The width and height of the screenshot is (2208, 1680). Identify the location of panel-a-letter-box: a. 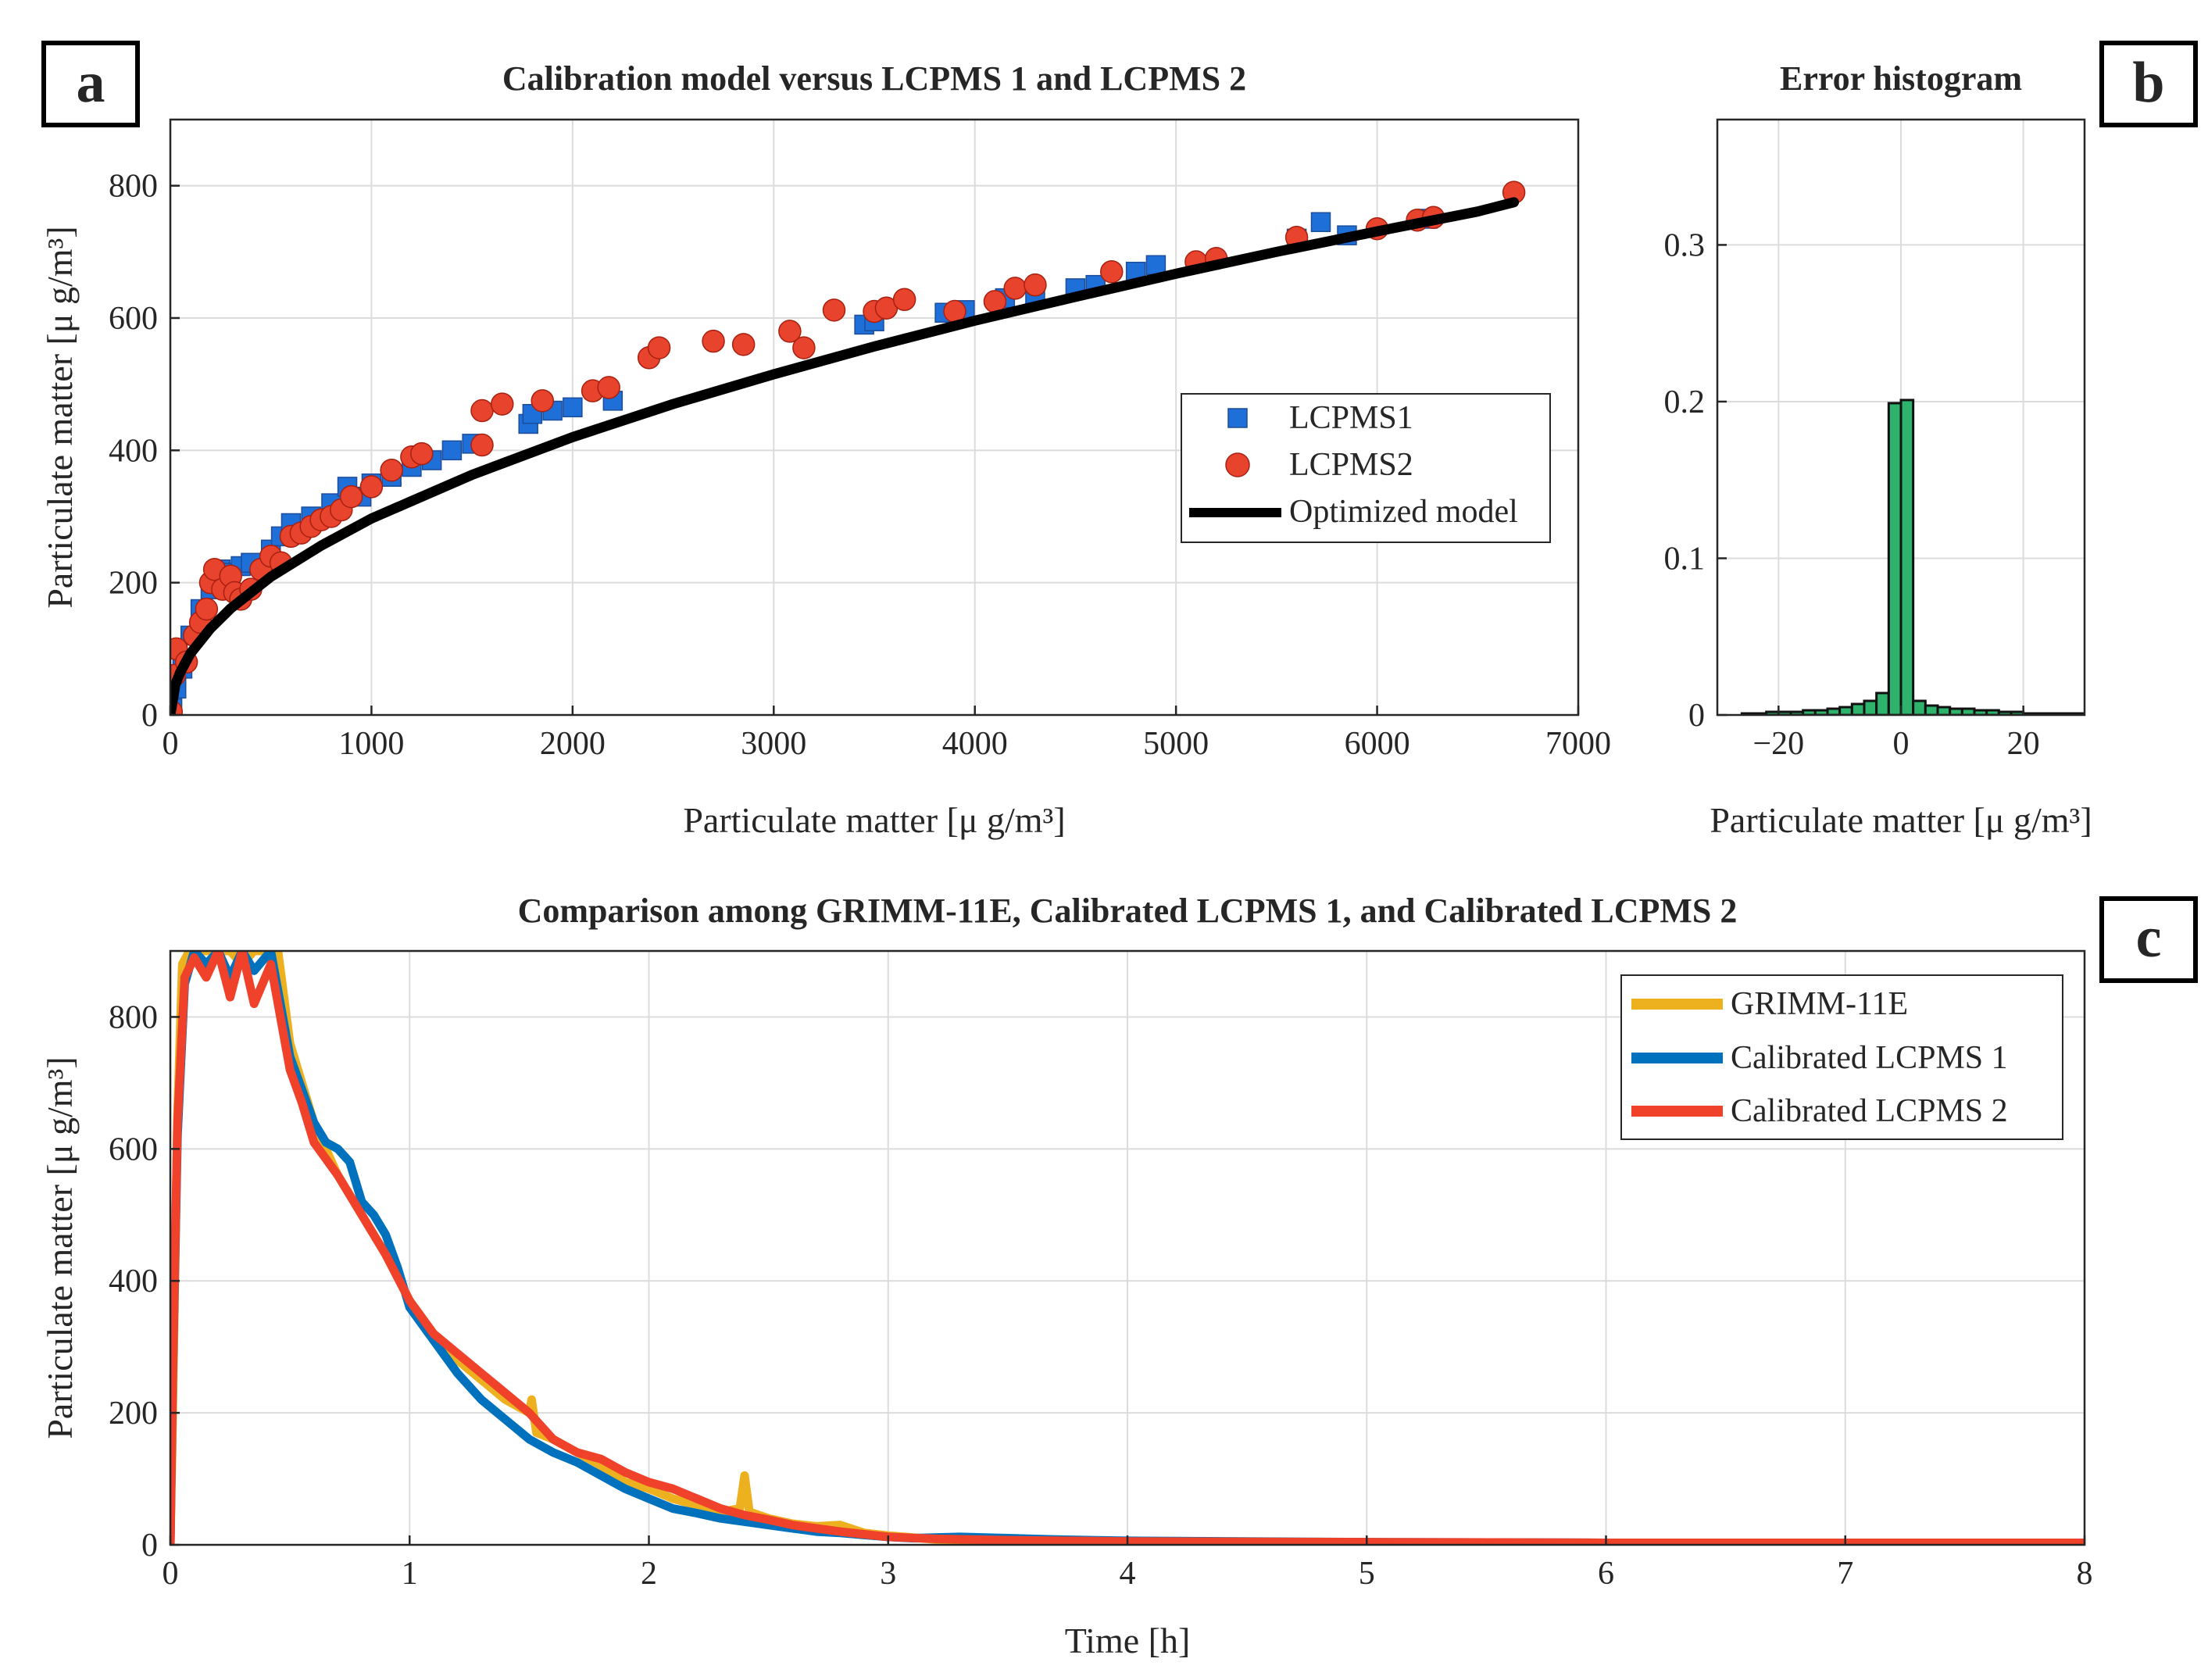
(91, 84).